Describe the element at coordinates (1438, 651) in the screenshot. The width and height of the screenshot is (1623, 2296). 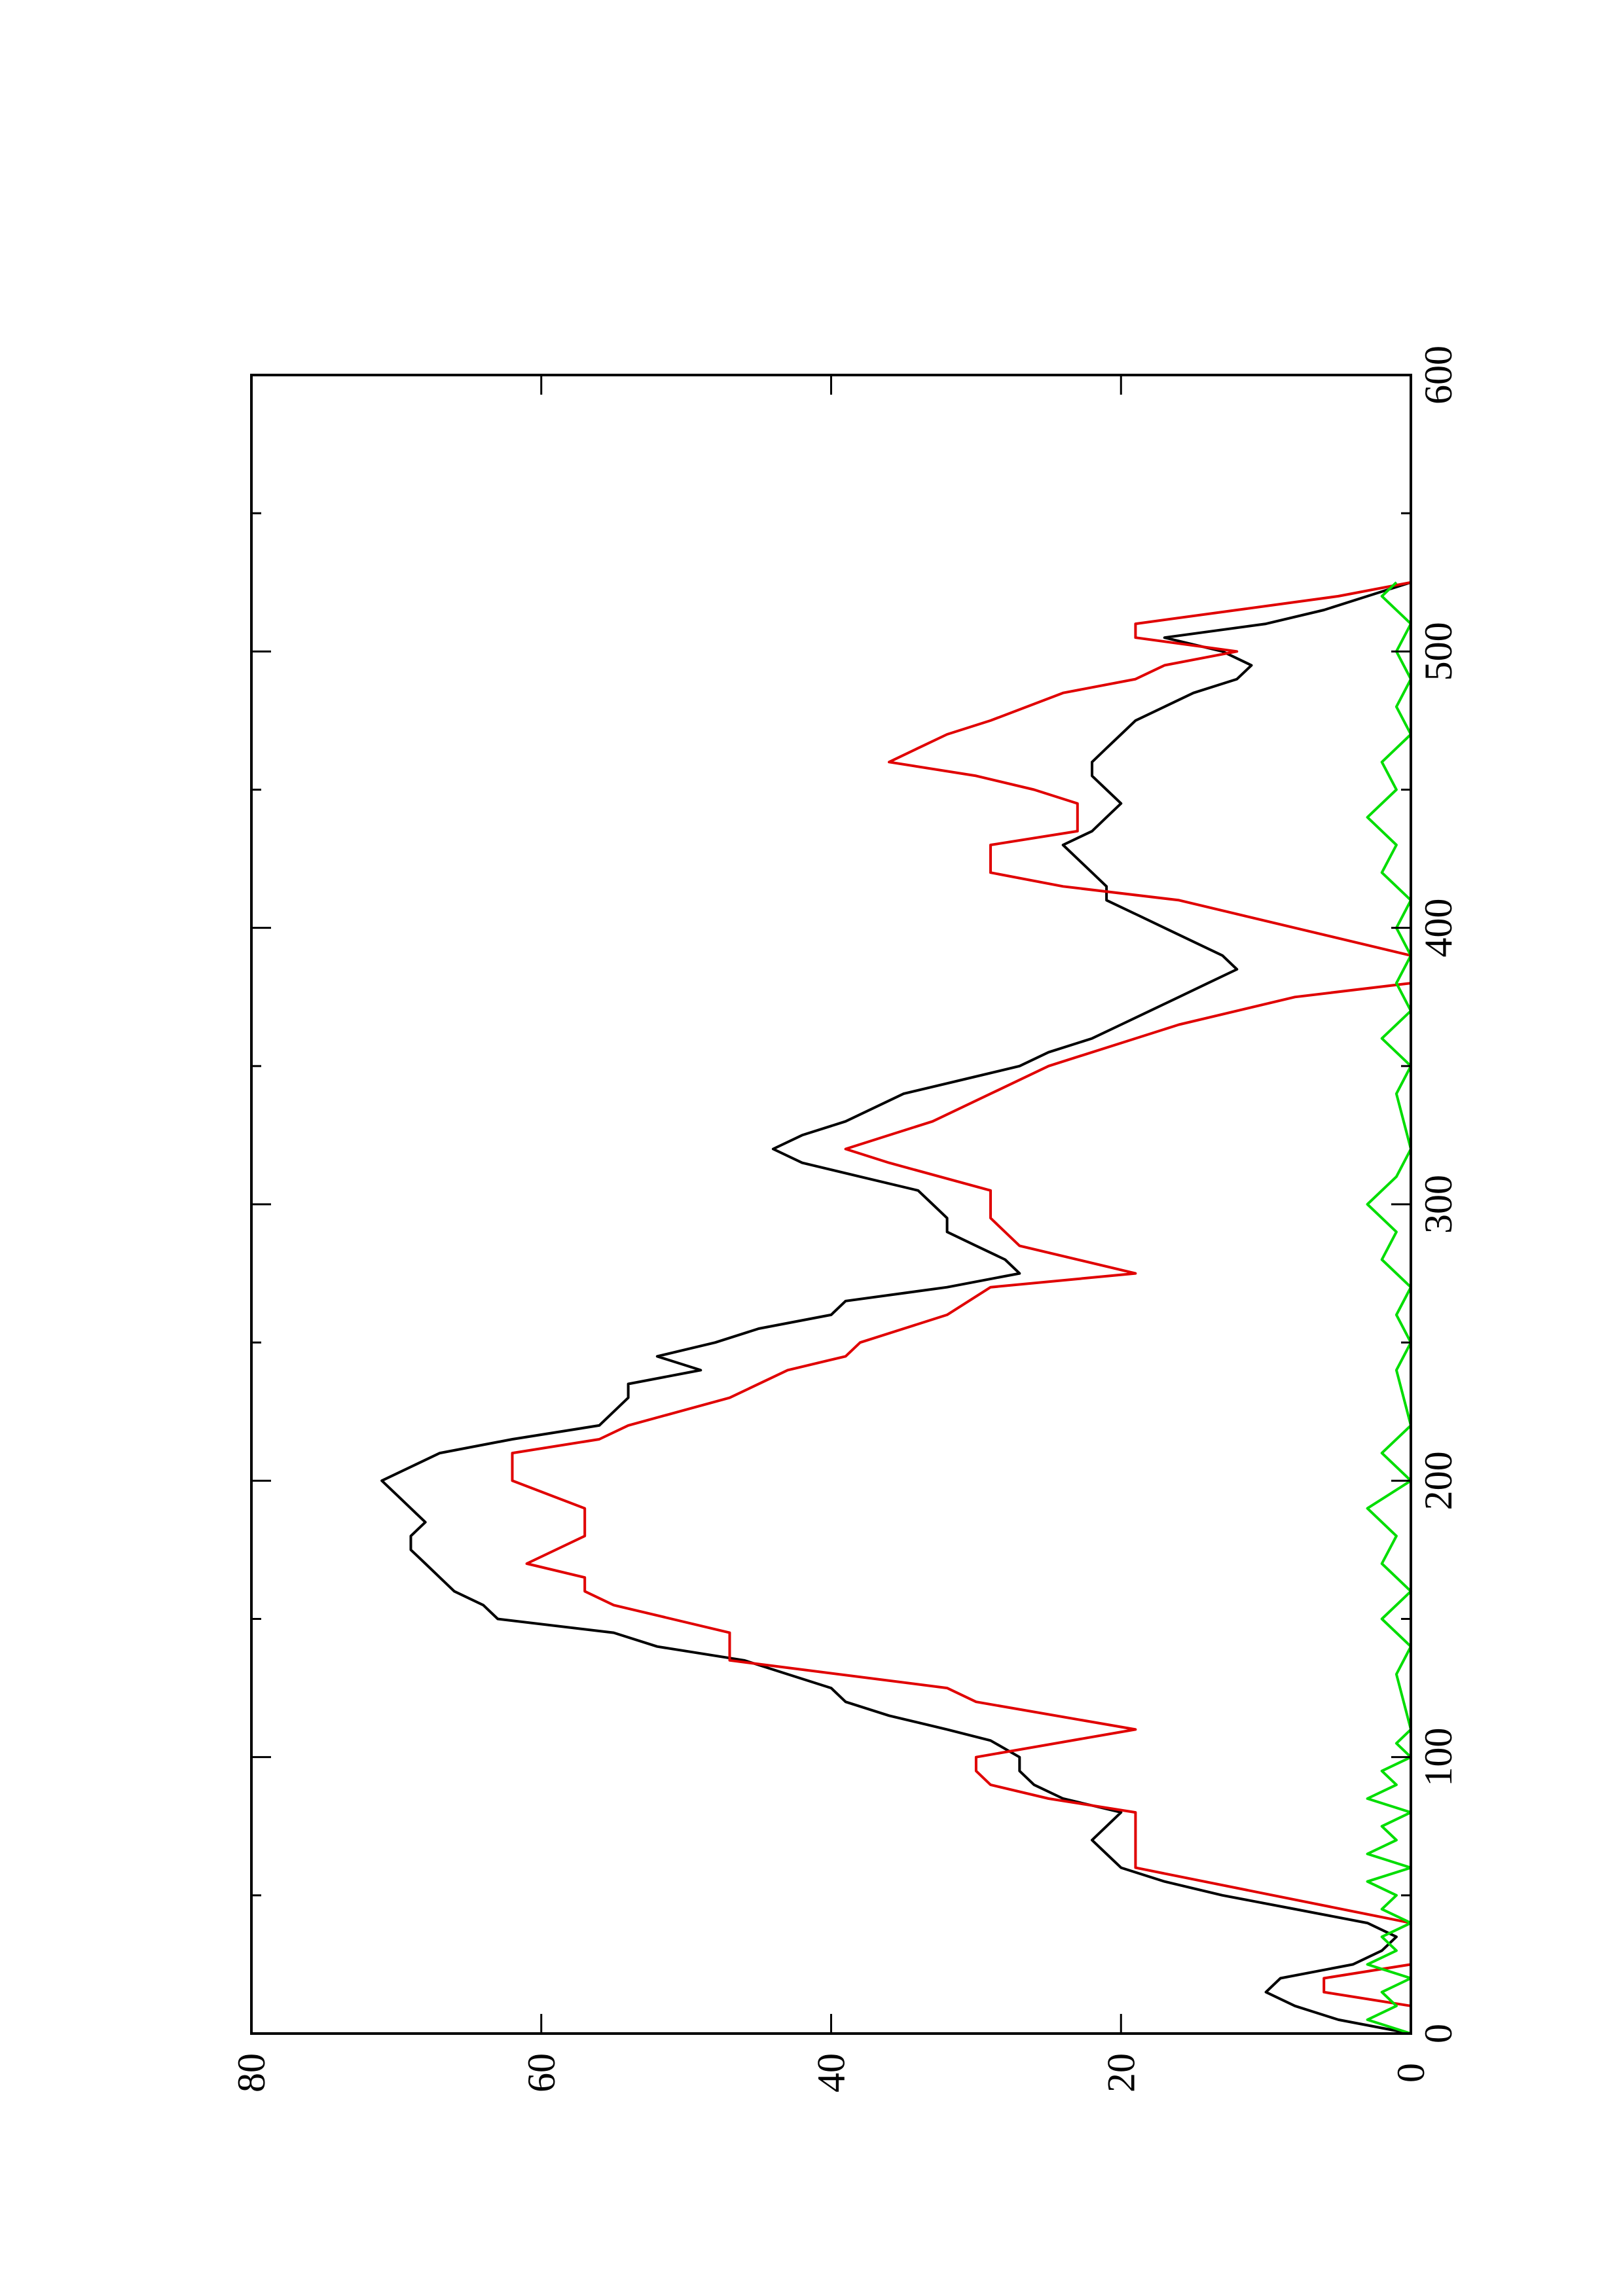
I see `x-tick-label: 500` at that location.